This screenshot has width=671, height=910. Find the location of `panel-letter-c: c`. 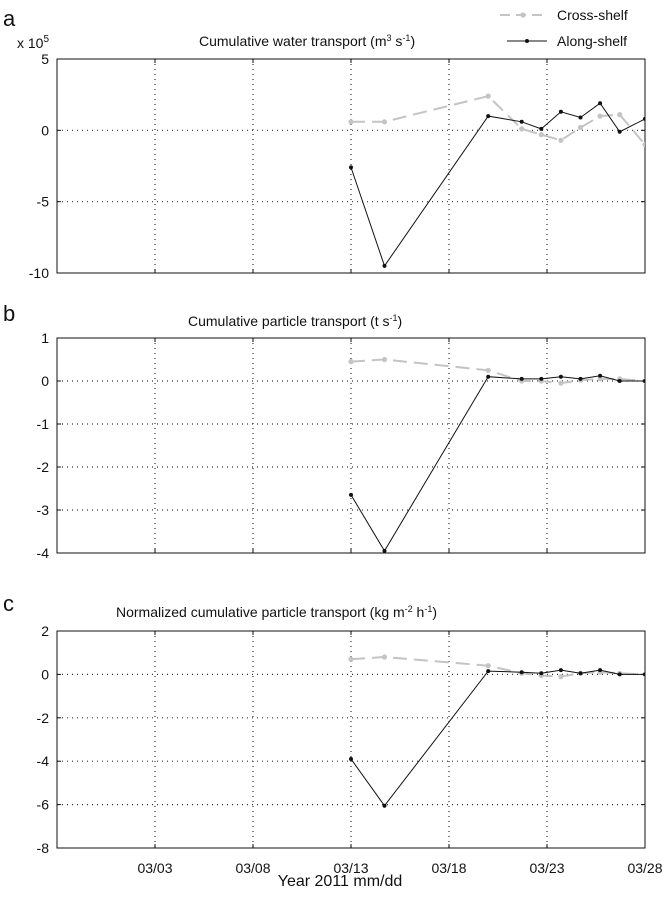

panel-letter-c: c is located at coordinates (8, 603).